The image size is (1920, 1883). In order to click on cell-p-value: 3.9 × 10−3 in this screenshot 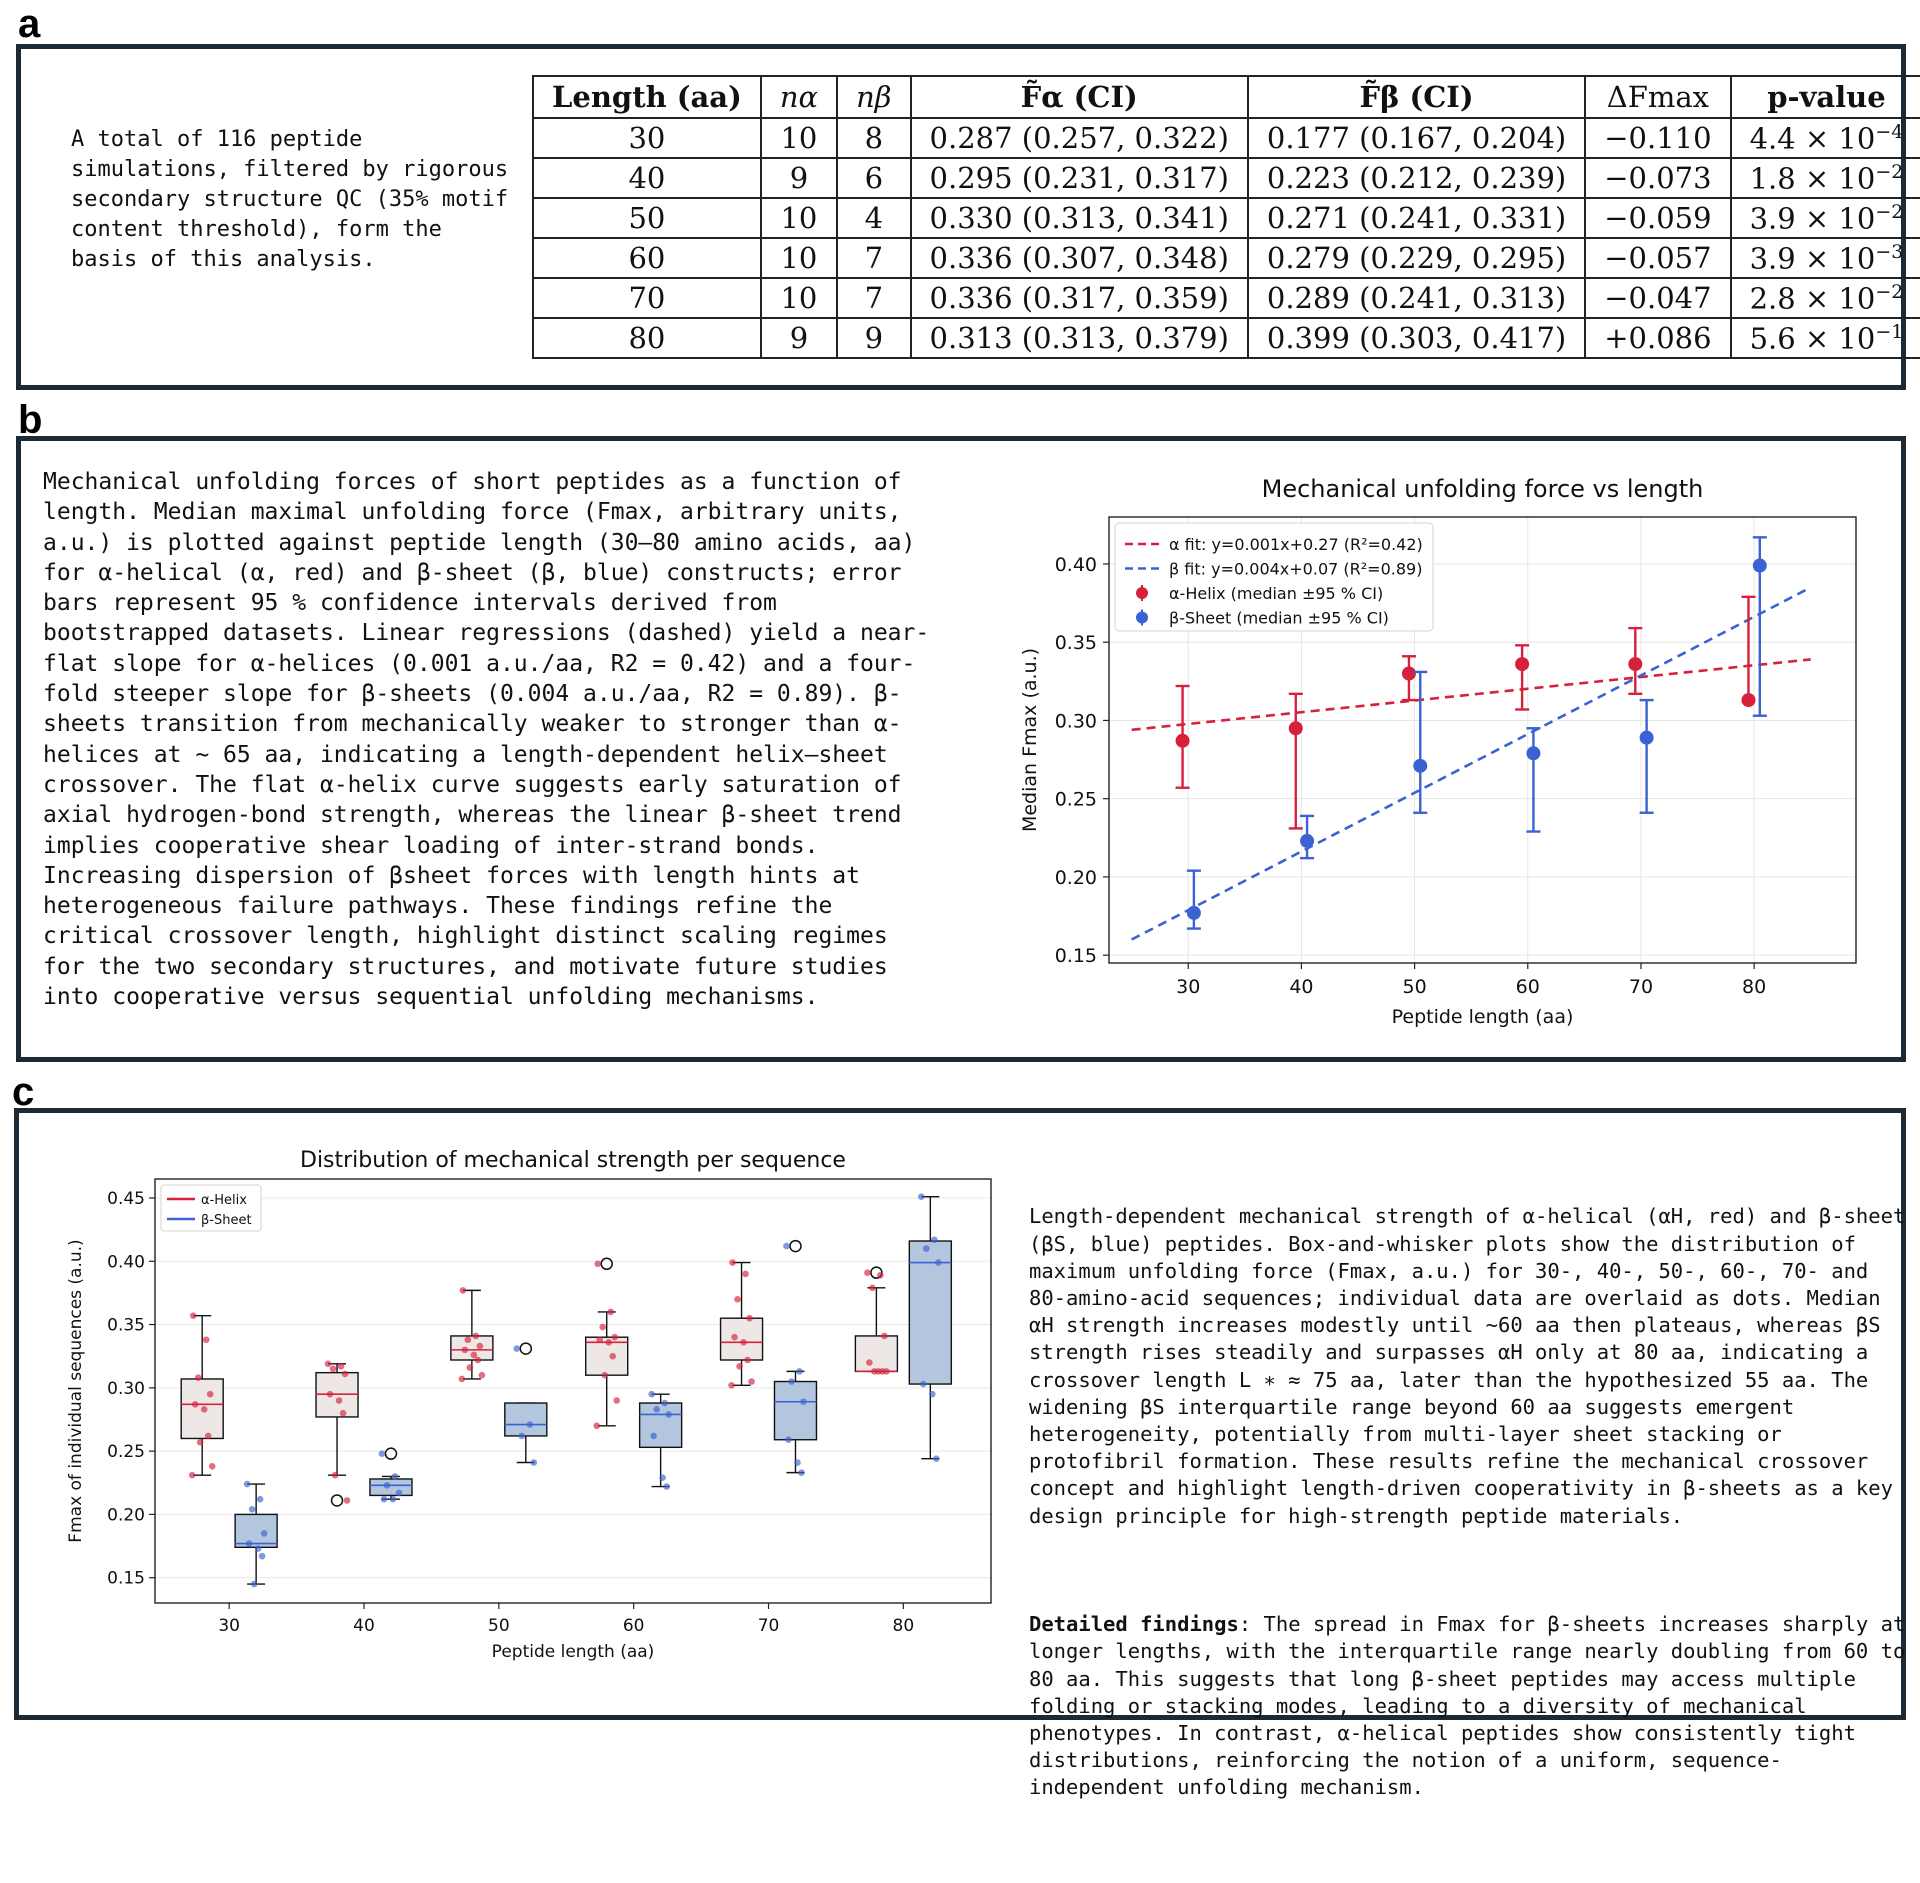, I will do `click(1824, 258)`.